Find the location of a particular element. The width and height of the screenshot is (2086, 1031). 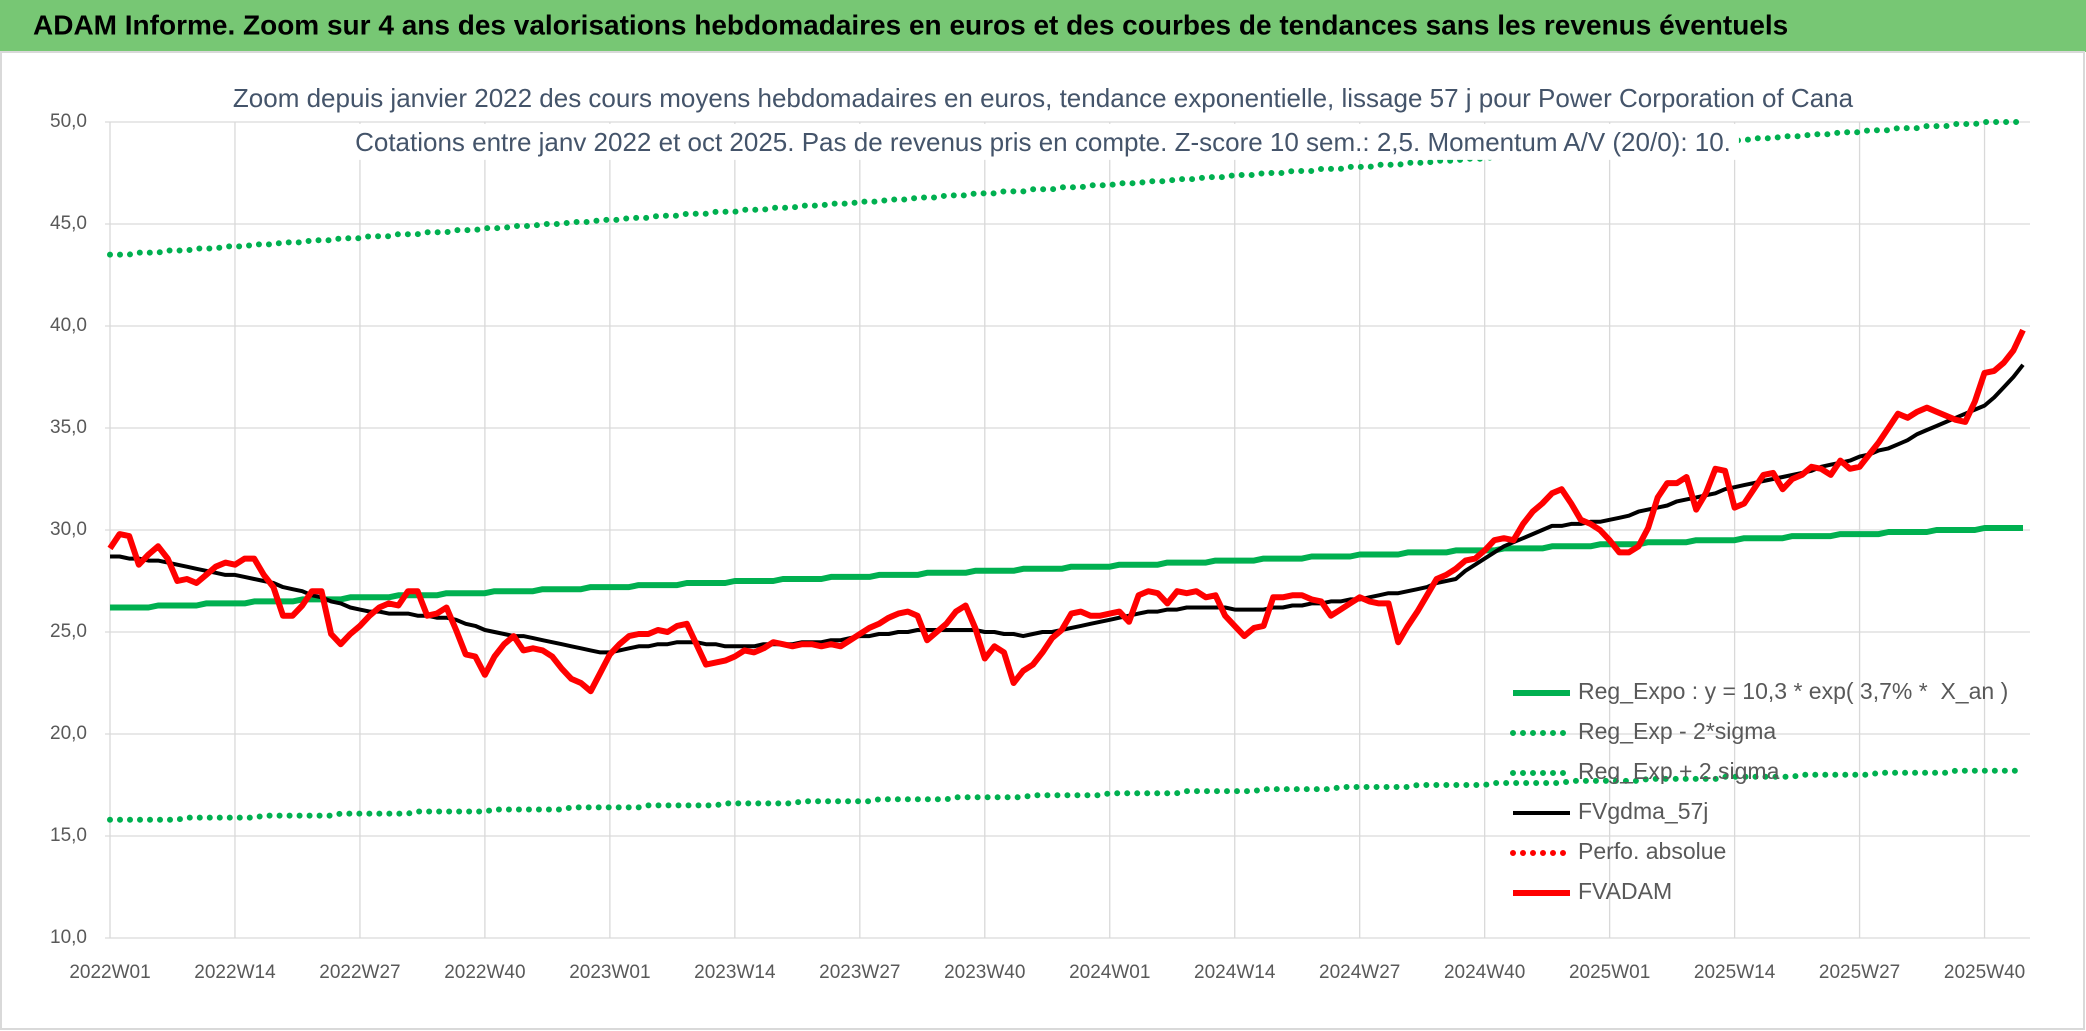

y-tick-label: 30,0 is located at coordinates (68, 529).